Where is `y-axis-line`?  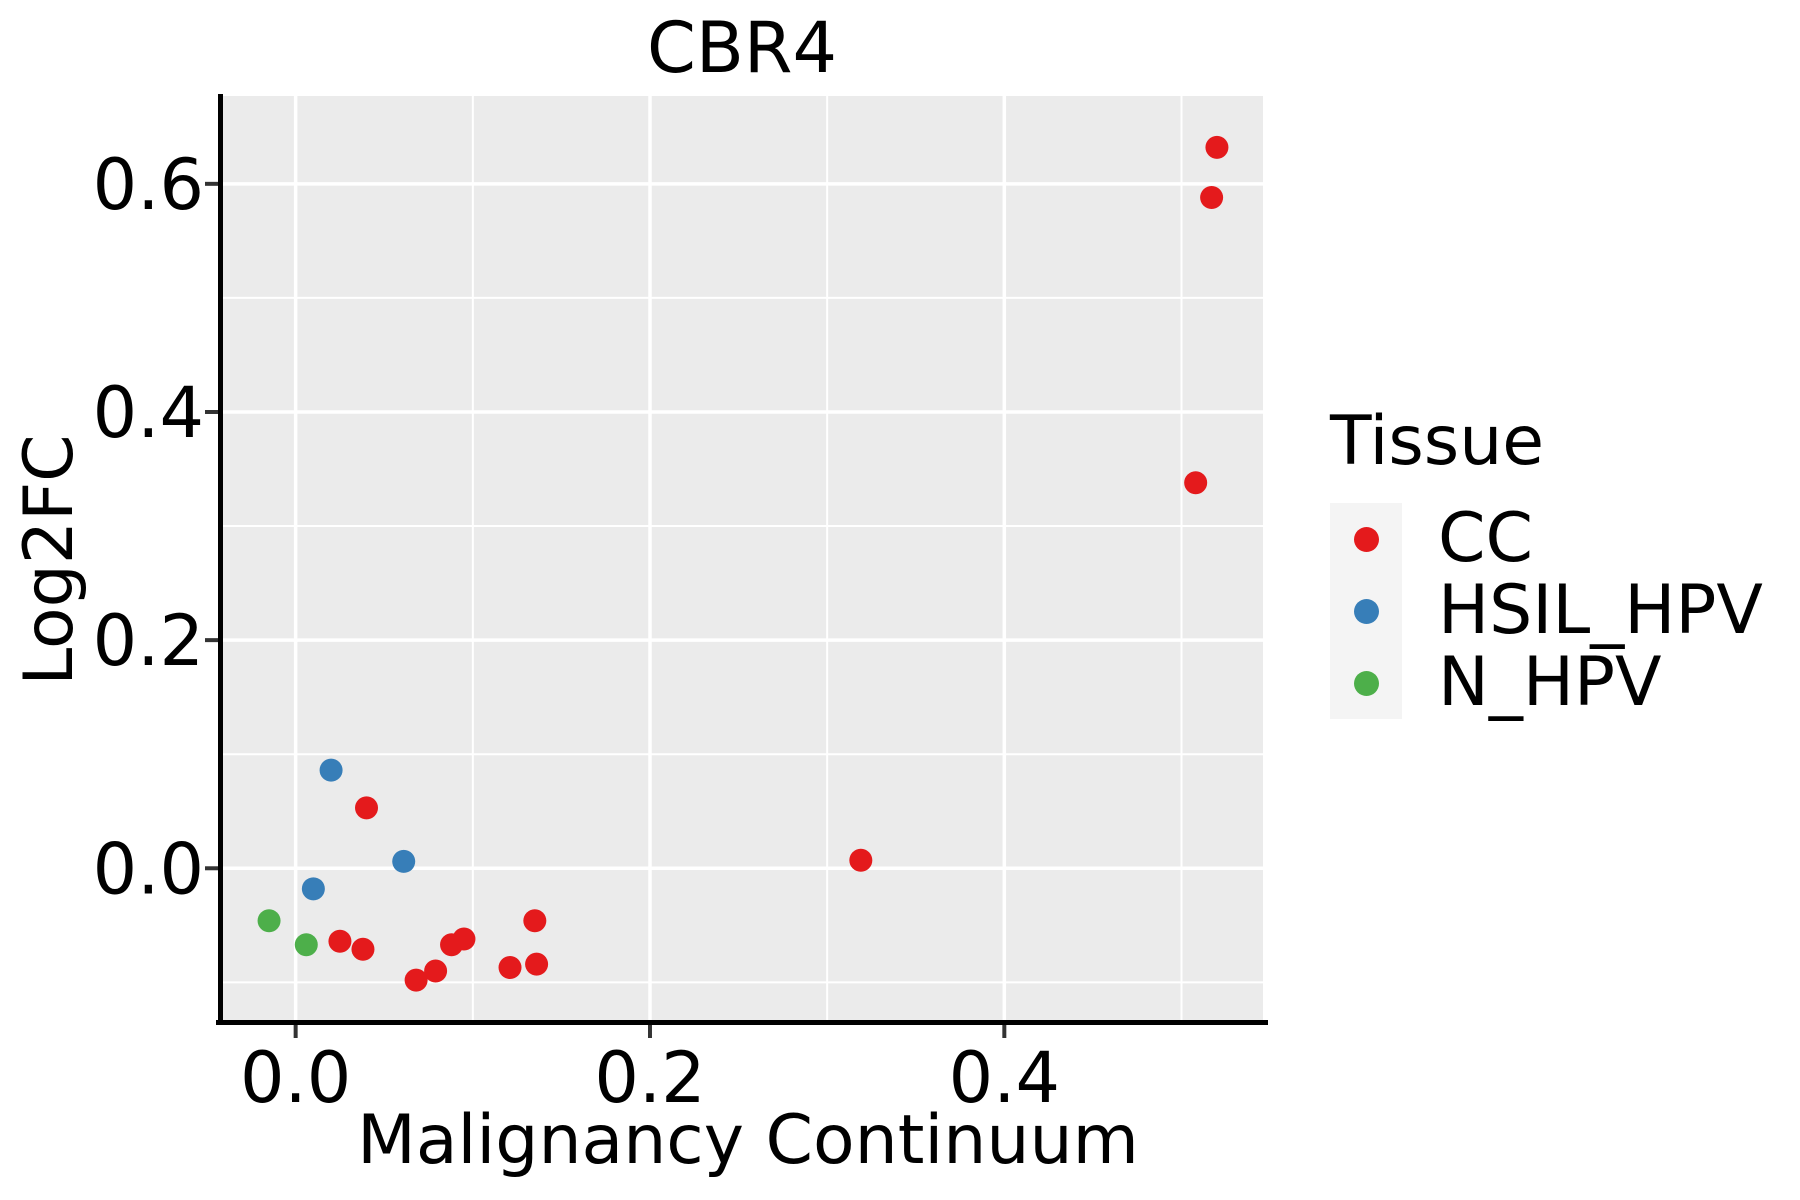 y-axis-line is located at coordinates (220, 558).